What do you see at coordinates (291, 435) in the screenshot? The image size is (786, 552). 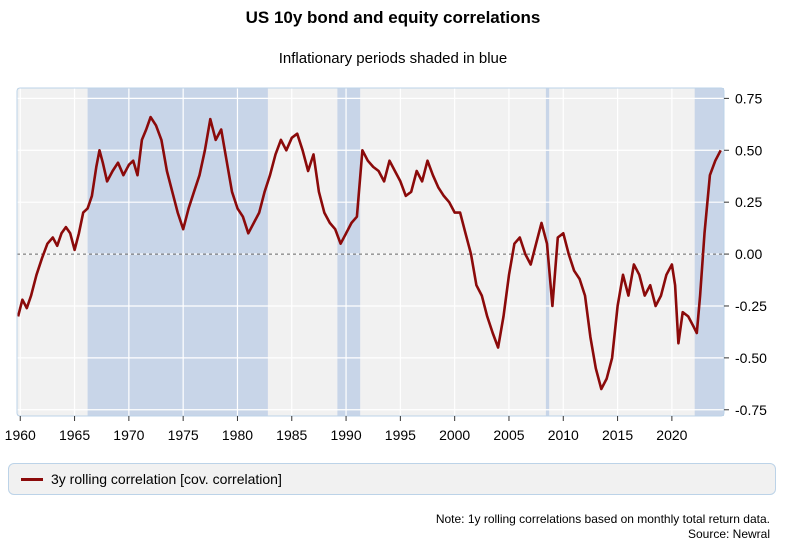 I see `x-tick-label-1985: 1985` at bounding box center [291, 435].